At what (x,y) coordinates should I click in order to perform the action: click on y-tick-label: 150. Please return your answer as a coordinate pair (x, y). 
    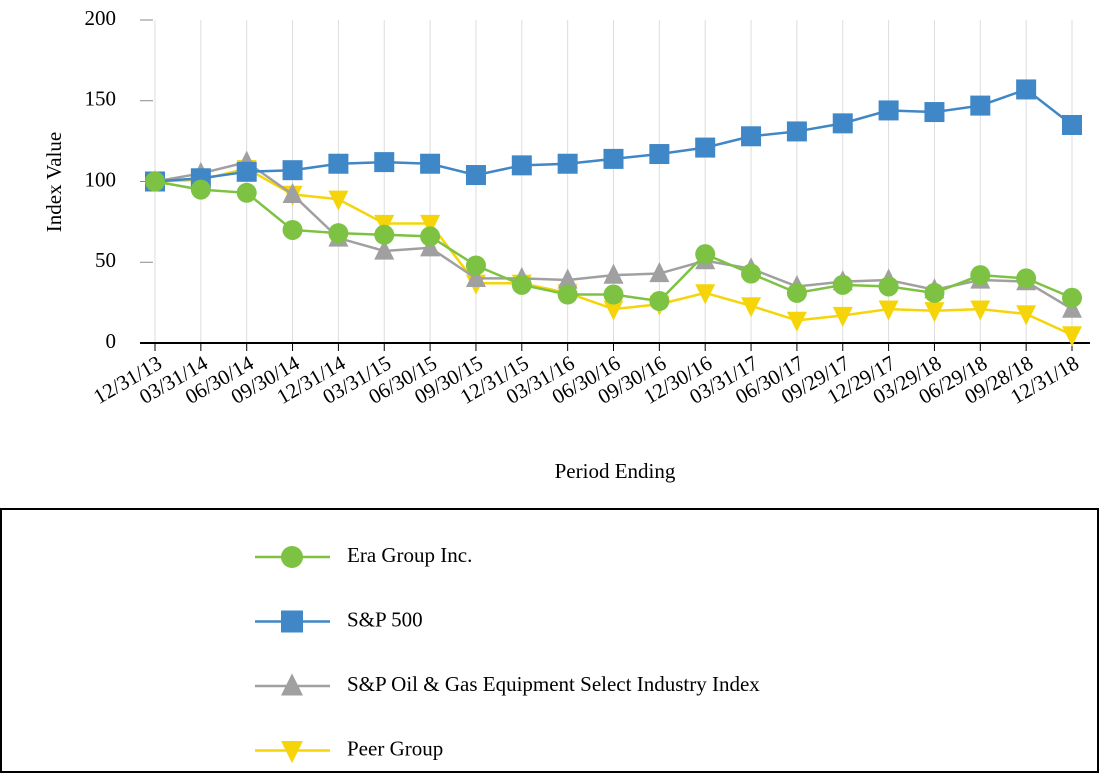
    Looking at the image, I should click on (101, 99).